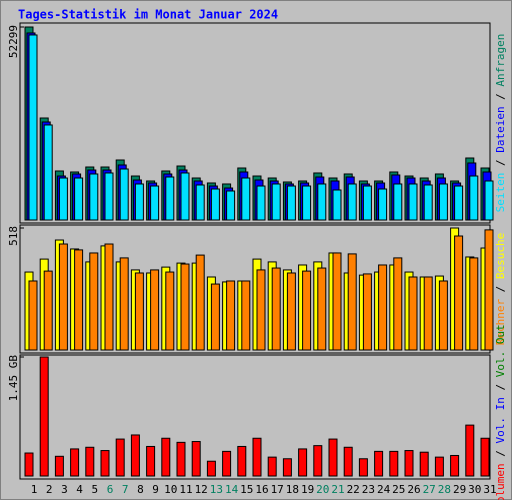 The height and width of the screenshot is (500, 512). Describe the element at coordinates (140, 489) in the screenshot. I see `x-tick-label: 8` at that location.